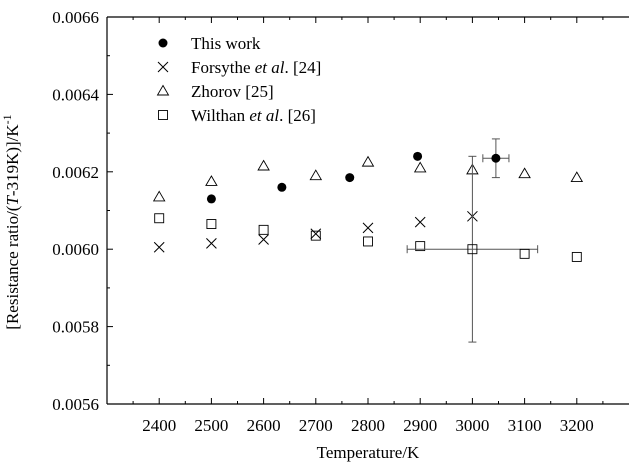  What do you see at coordinates (525, 425) in the screenshot?
I see `x-tick-label: 3100` at bounding box center [525, 425].